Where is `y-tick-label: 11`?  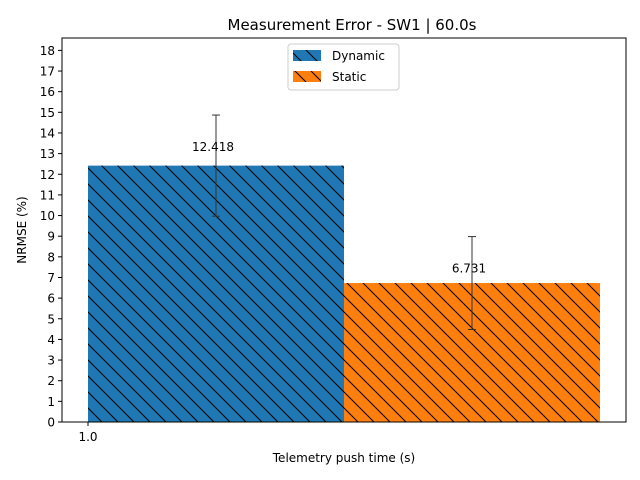 y-tick-label: 11 is located at coordinates (47, 195).